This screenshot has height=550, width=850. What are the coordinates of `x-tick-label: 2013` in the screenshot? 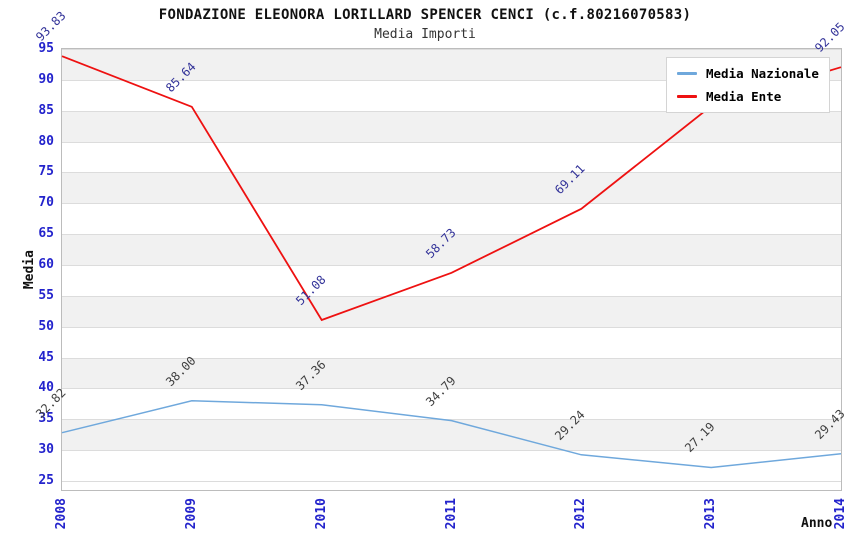 It's located at (711, 514).